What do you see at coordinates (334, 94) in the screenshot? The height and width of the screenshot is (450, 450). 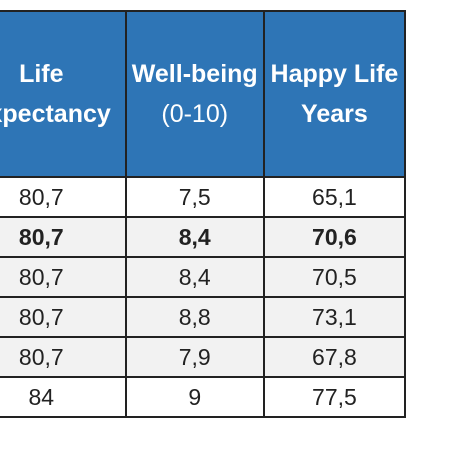 I see `header-happy-life-years: Happy Life Years` at bounding box center [334, 94].